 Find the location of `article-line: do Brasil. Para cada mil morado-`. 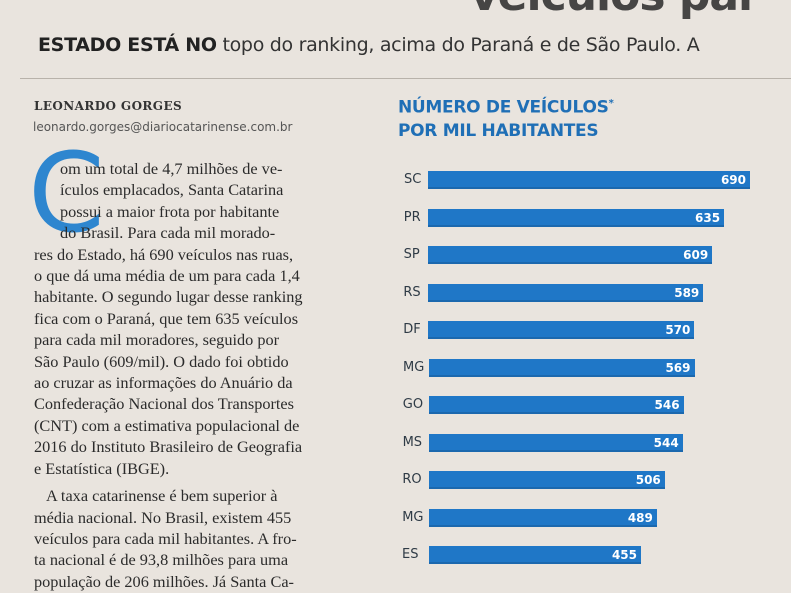

article-line: do Brasil. Para cada mil morado- is located at coordinates (168, 233).